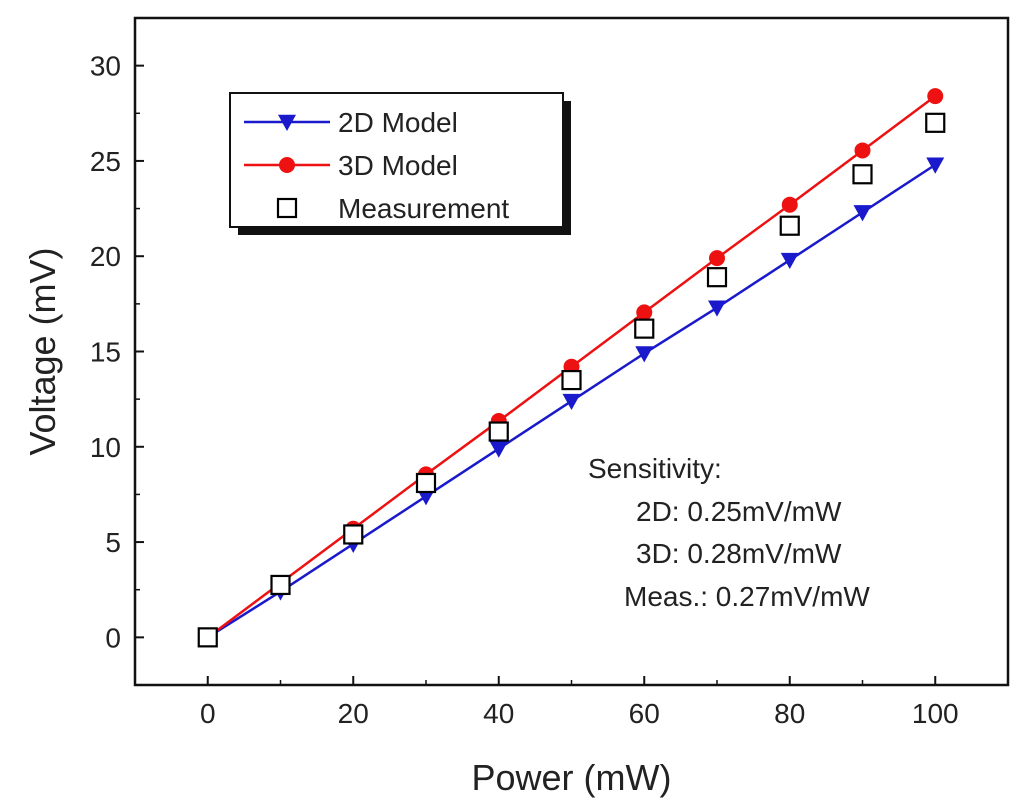 The width and height of the screenshot is (1024, 810). Describe the element at coordinates (655, 468) in the screenshot. I see `annotation-heading: Sensitivity:` at that location.